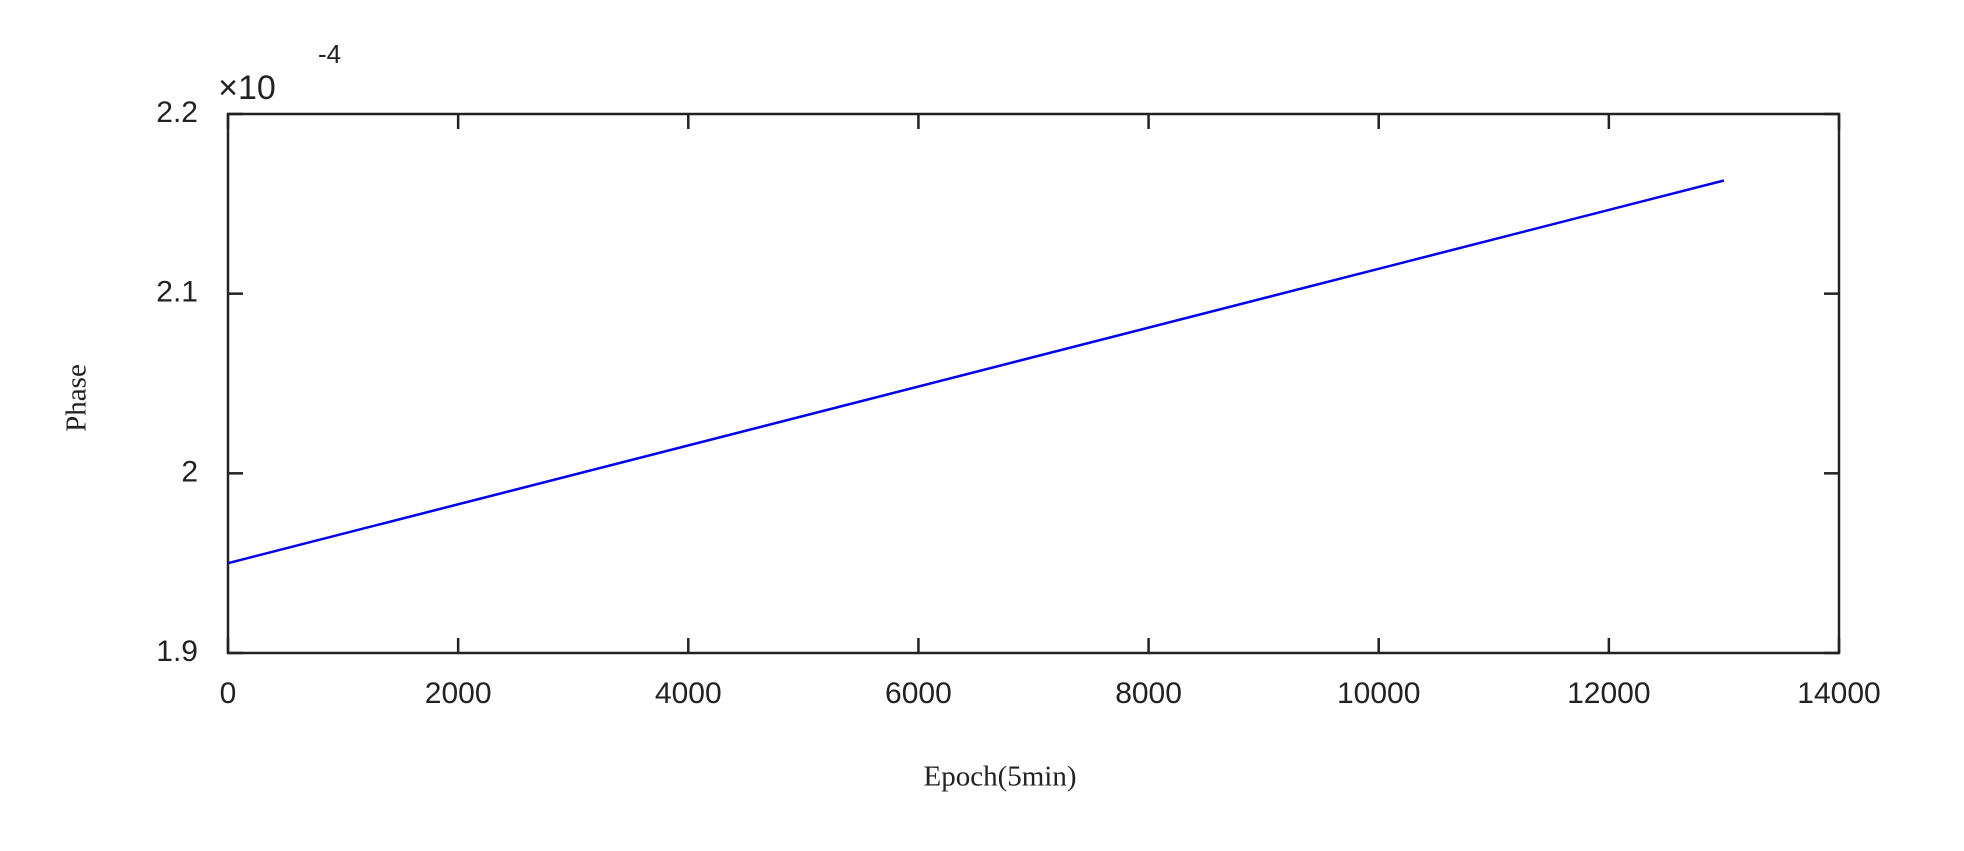 The width and height of the screenshot is (1964, 851). What do you see at coordinates (77, 398) in the screenshot?
I see `y-axis-label: Phase` at bounding box center [77, 398].